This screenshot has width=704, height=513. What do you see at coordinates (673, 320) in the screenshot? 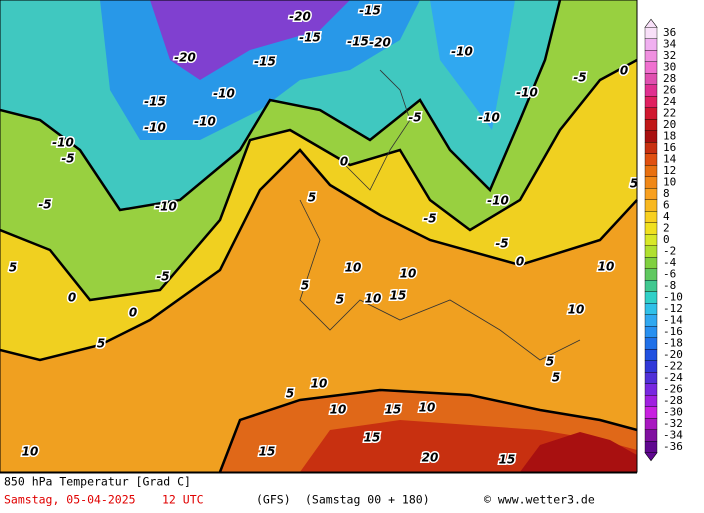
I see `colorbar-label: -14` at bounding box center [673, 320].